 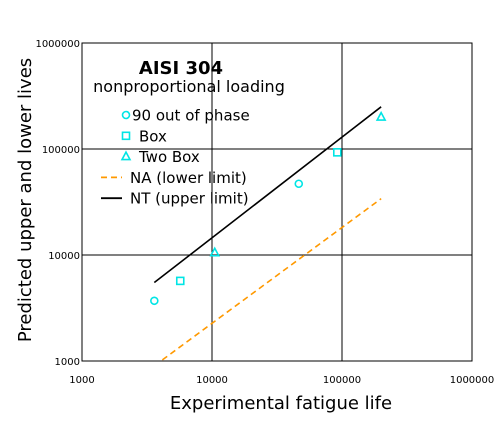 I want to click on x-tick-label: 1000, so click(x=81, y=380).